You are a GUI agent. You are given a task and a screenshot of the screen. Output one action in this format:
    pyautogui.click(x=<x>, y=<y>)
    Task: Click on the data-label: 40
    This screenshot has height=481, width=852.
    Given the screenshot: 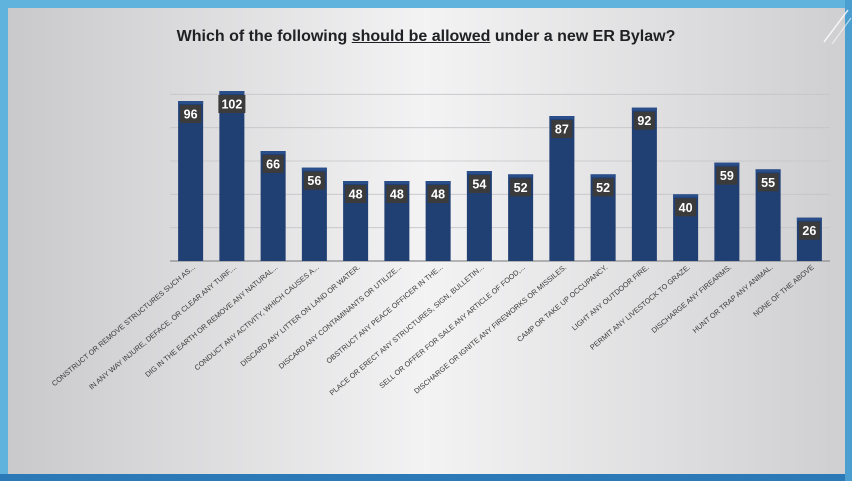 What is the action you would take?
    pyautogui.click(x=686, y=208)
    